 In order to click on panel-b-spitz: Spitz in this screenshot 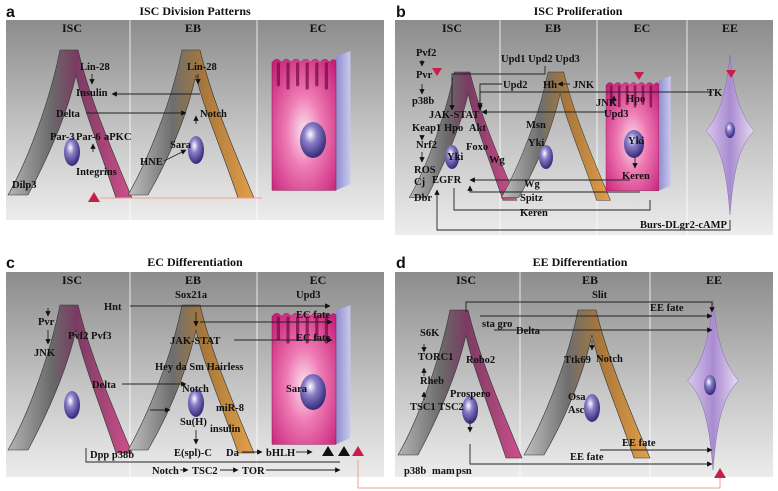, I will do `click(531, 198)`.